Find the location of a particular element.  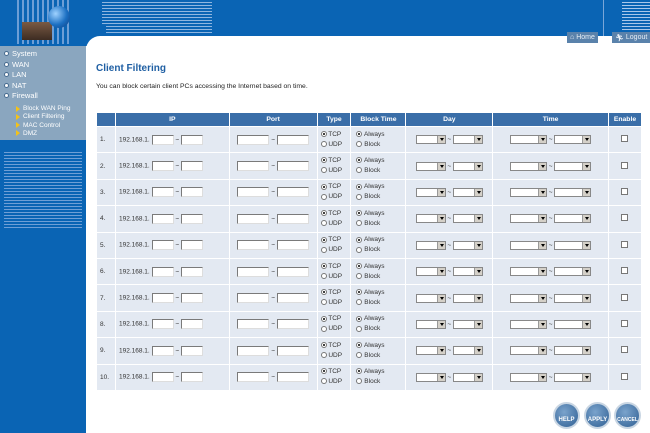

sidebar-item-lan: LAN is located at coordinates (15, 74).